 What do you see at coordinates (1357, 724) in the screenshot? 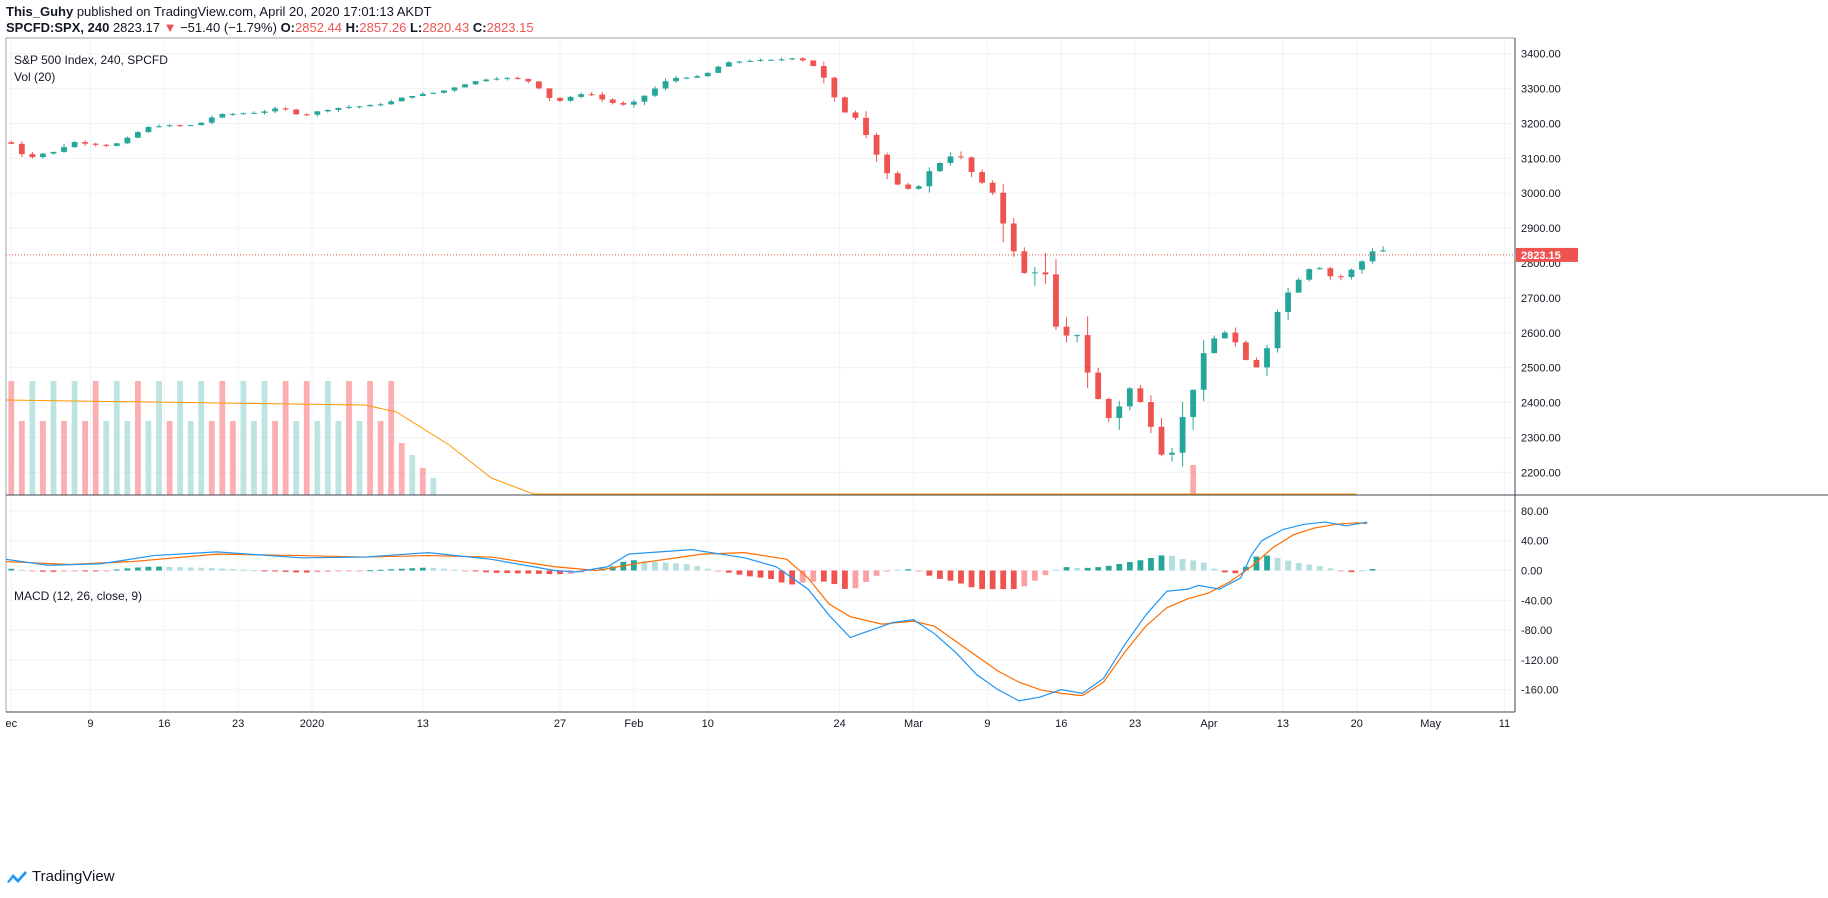
I see `time-tick-label: 20` at bounding box center [1357, 724].